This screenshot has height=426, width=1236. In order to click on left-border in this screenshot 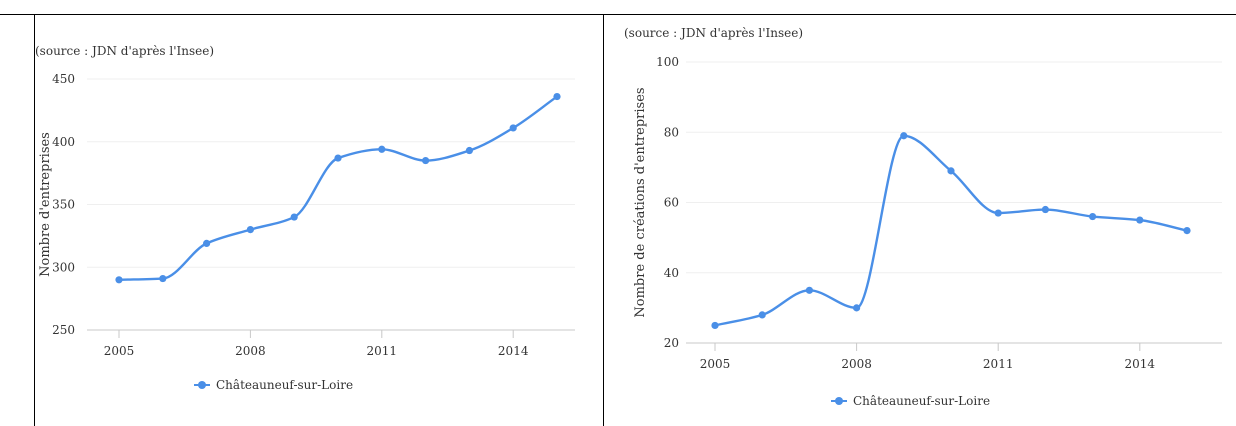, I will do `click(34, 220)`.